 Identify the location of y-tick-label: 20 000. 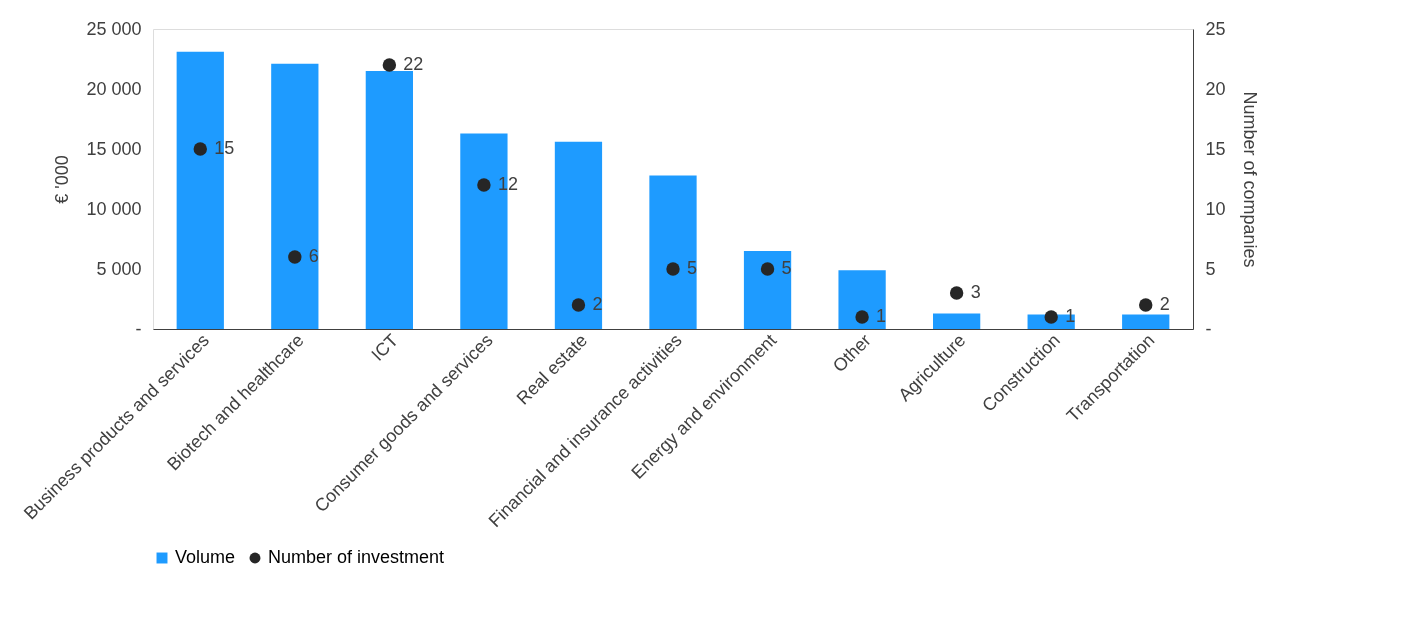
(114, 88).